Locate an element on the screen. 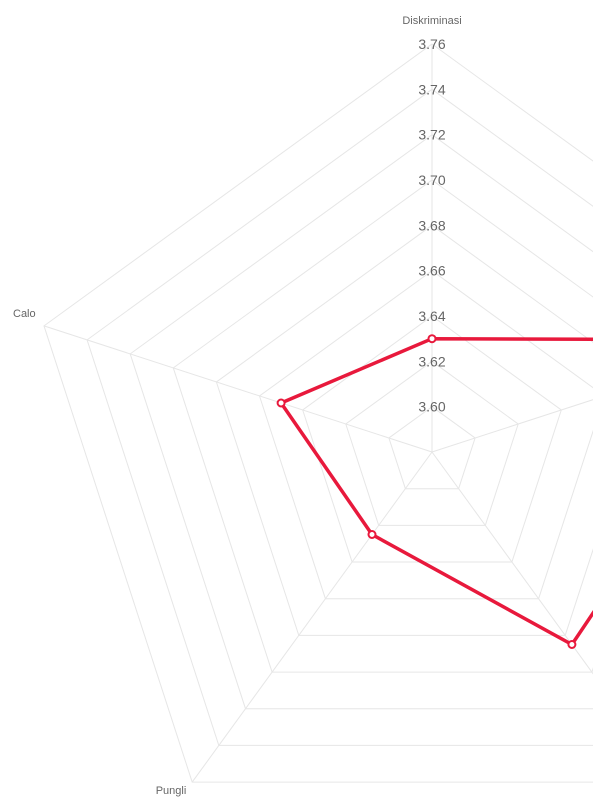 The height and width of the screenshot is (798, 593). tick-label: 3.76 is located at coordinates (431, 44).